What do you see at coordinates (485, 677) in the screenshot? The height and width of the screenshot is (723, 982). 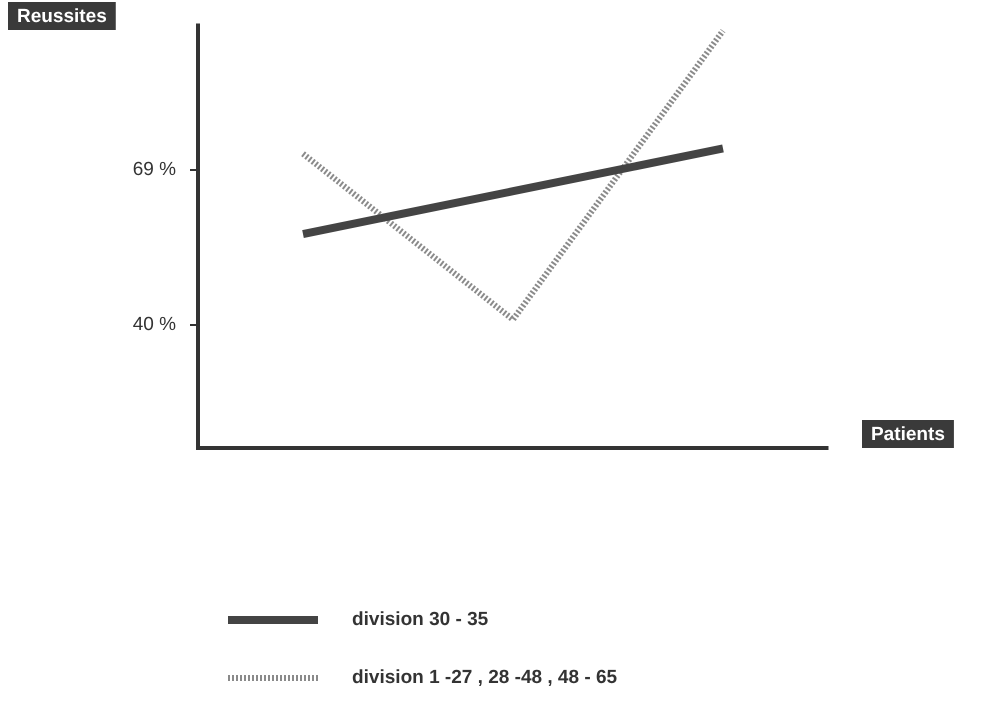 I see `legend-label: division 1 -27 , 28 -48 , 48 - 65` at bounding box center [485, 677].